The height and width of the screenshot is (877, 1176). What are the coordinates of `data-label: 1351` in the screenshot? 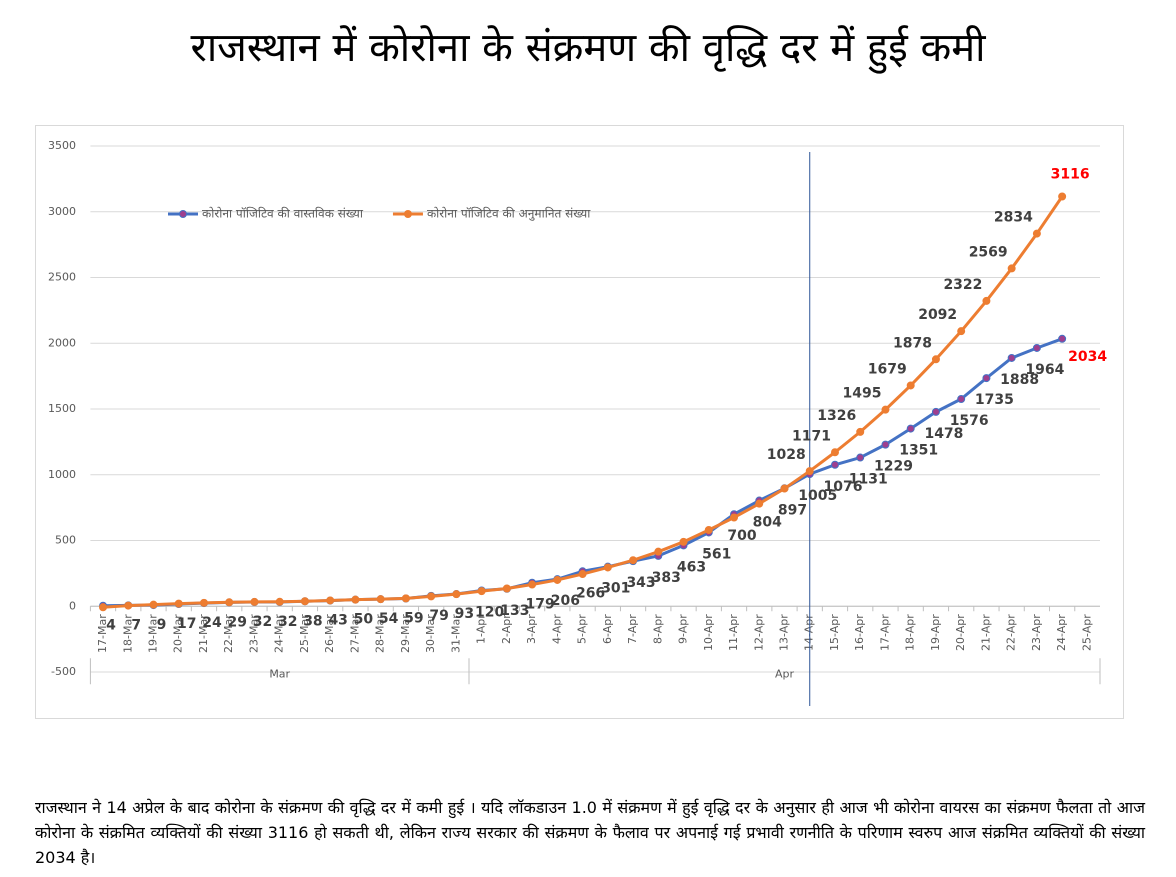 It's located at (918, 451).